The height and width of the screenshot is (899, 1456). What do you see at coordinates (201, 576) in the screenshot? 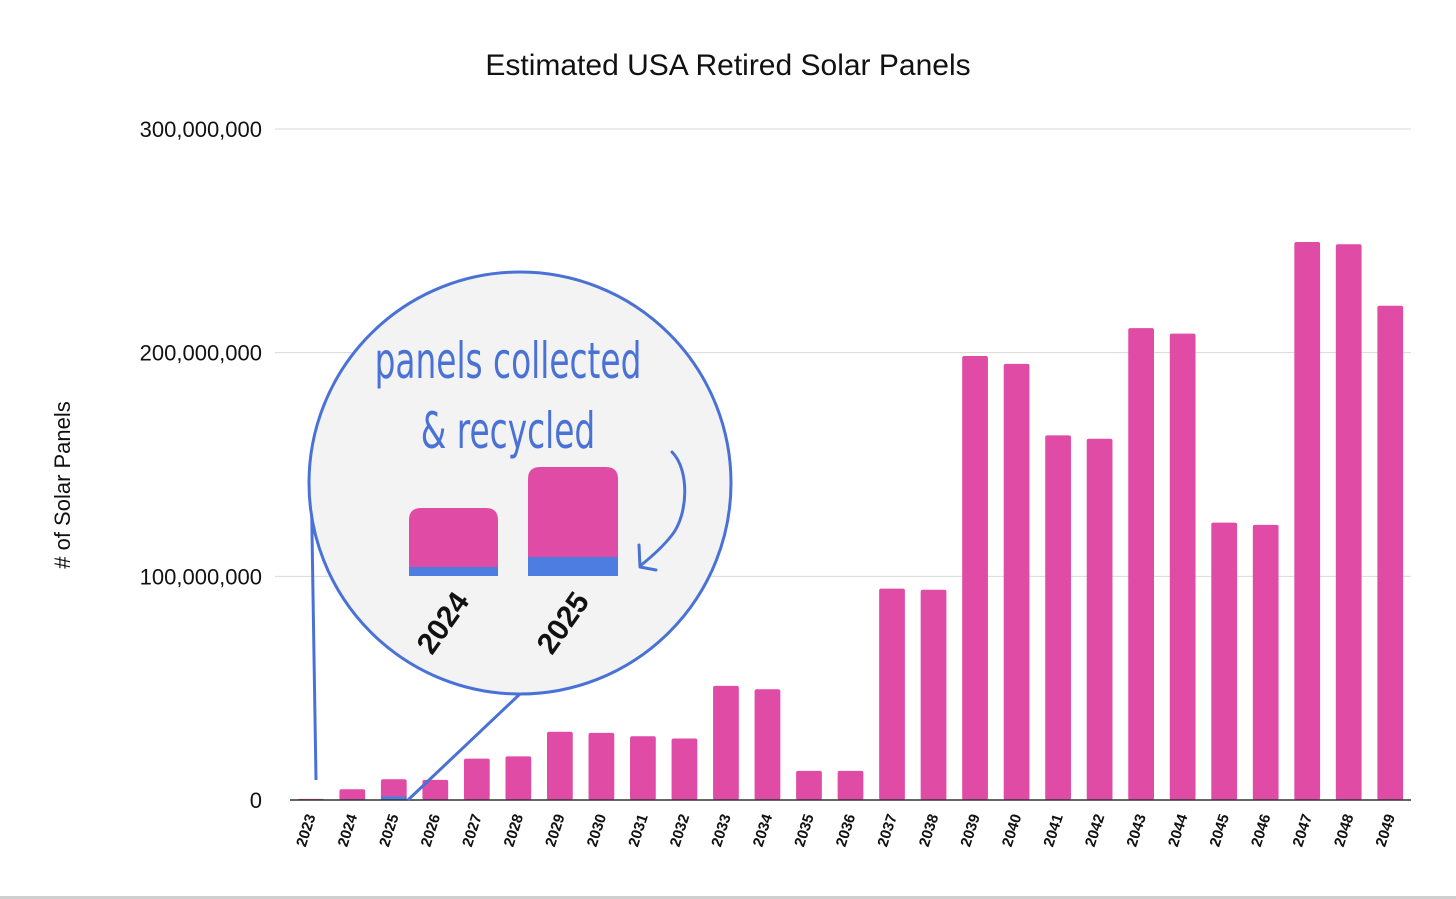
I see `y-tick-label: 100,000,000` at bounding box center [201, 576].